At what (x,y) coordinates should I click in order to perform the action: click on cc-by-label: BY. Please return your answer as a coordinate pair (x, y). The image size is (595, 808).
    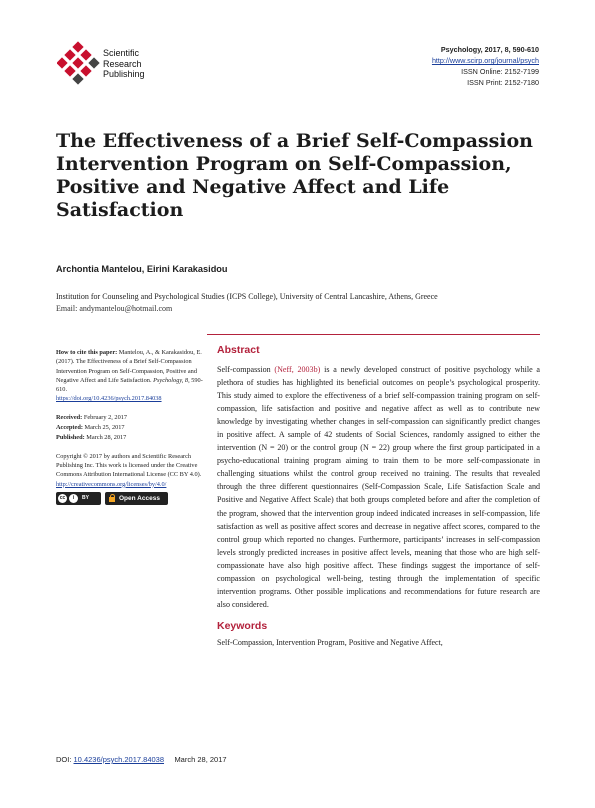
    Looking at the image, I should click on (85, 497).